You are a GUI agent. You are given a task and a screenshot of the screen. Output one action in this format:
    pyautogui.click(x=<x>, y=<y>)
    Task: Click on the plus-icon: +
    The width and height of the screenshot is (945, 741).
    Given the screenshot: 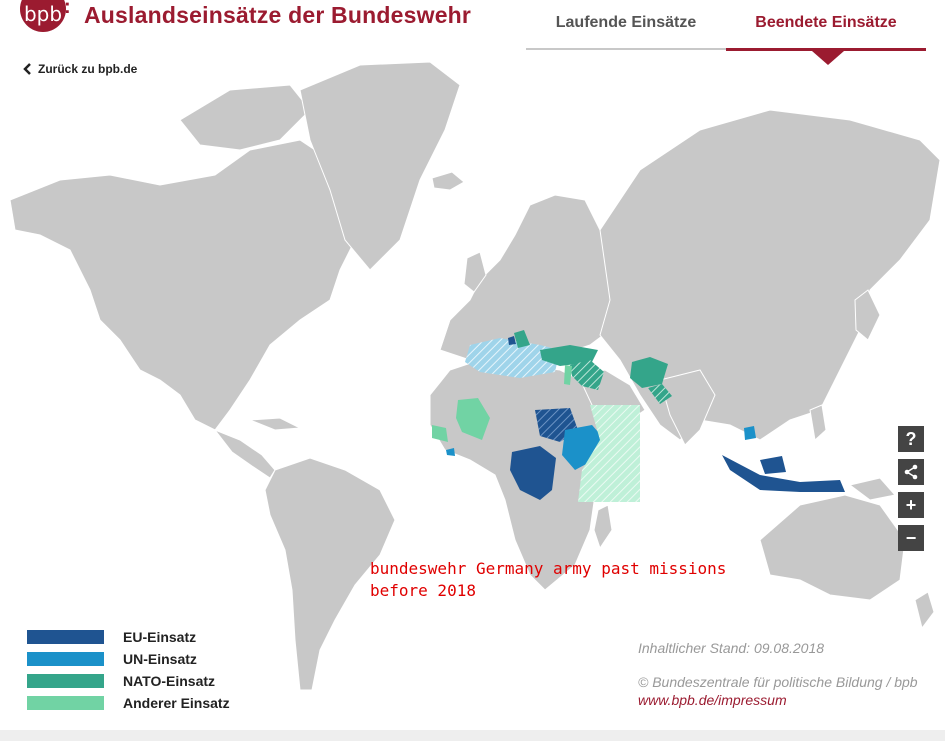 What is the action you would take?
    pyautogui.click(x=911, y=504)
    